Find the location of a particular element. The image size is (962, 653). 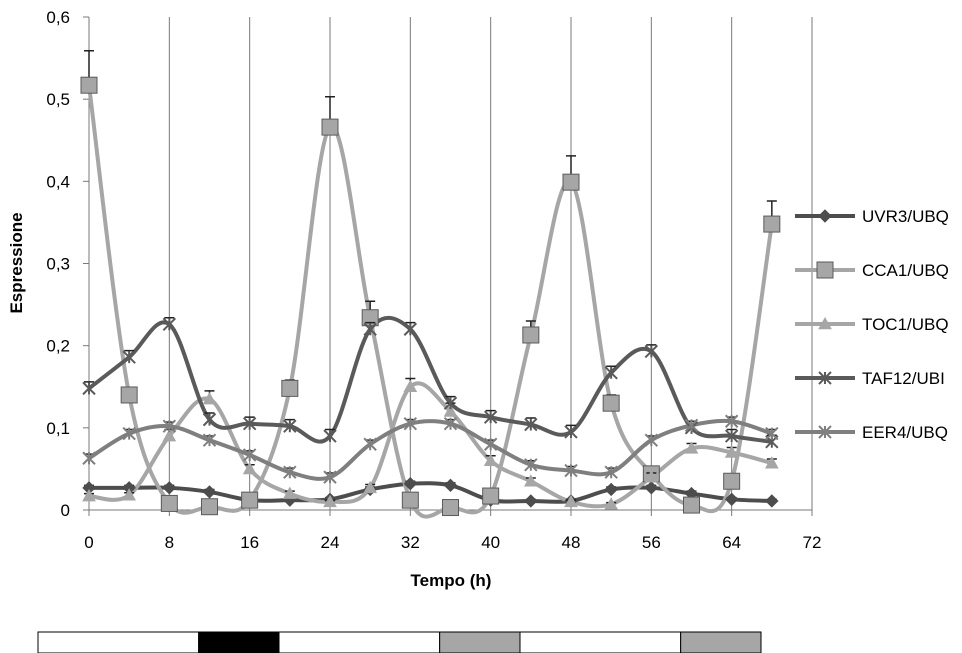

legend-marker-cca1 is located at coordinates (825, 270).